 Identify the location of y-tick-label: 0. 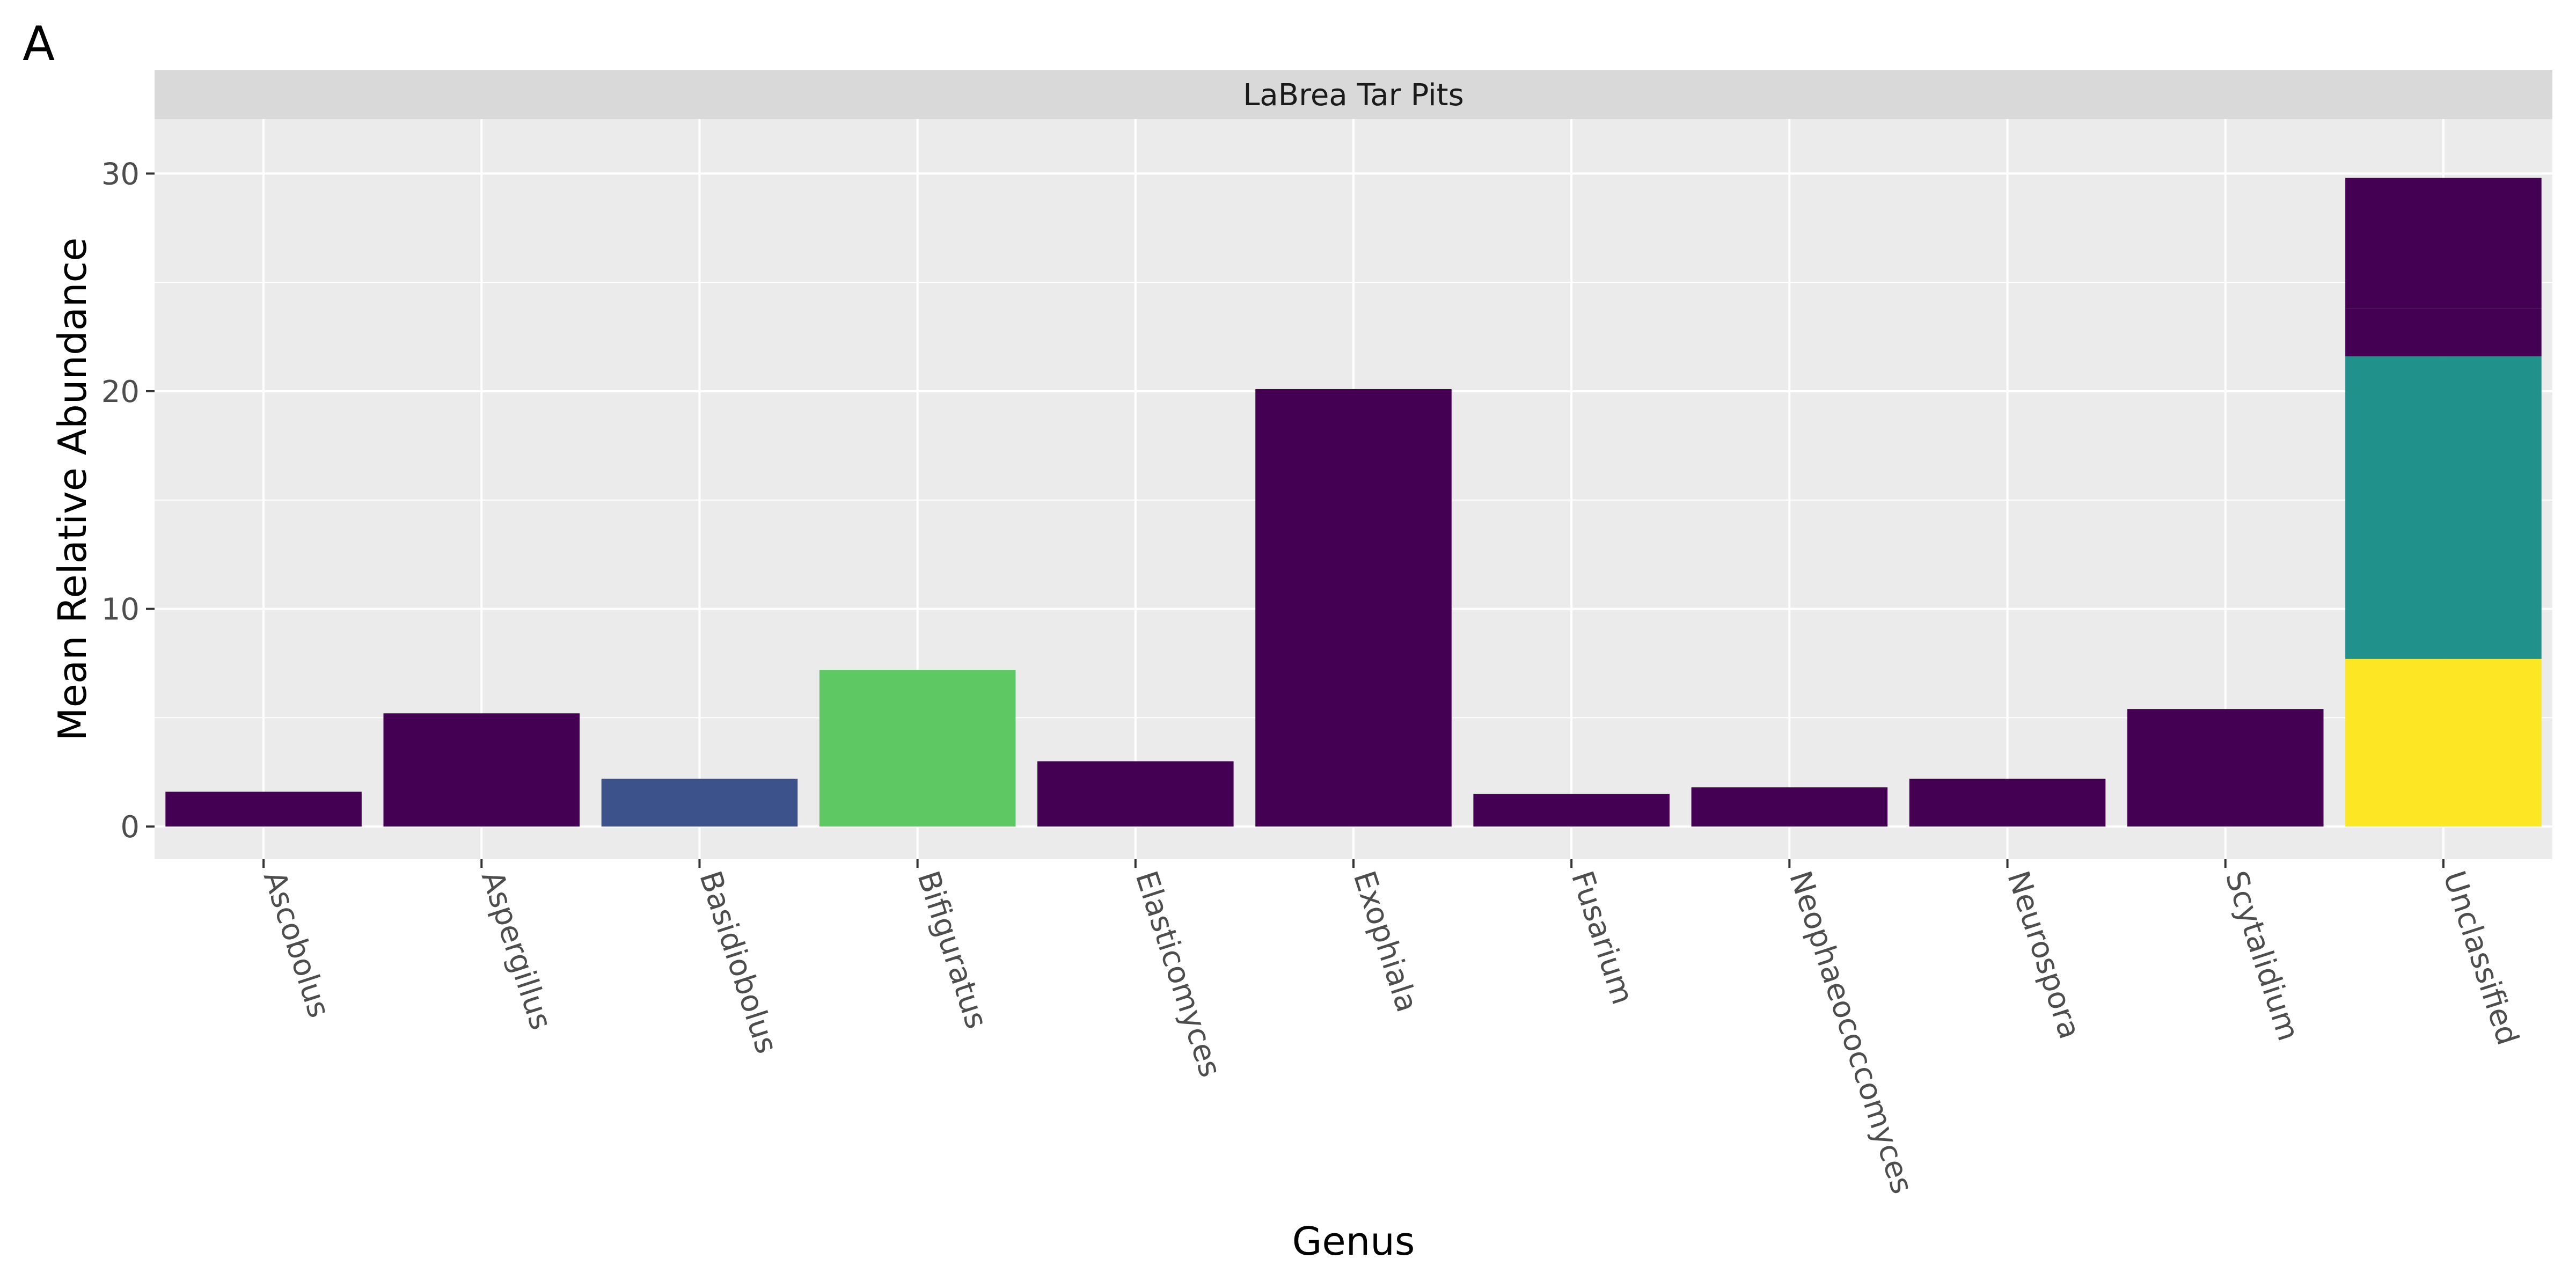
(130, 827).